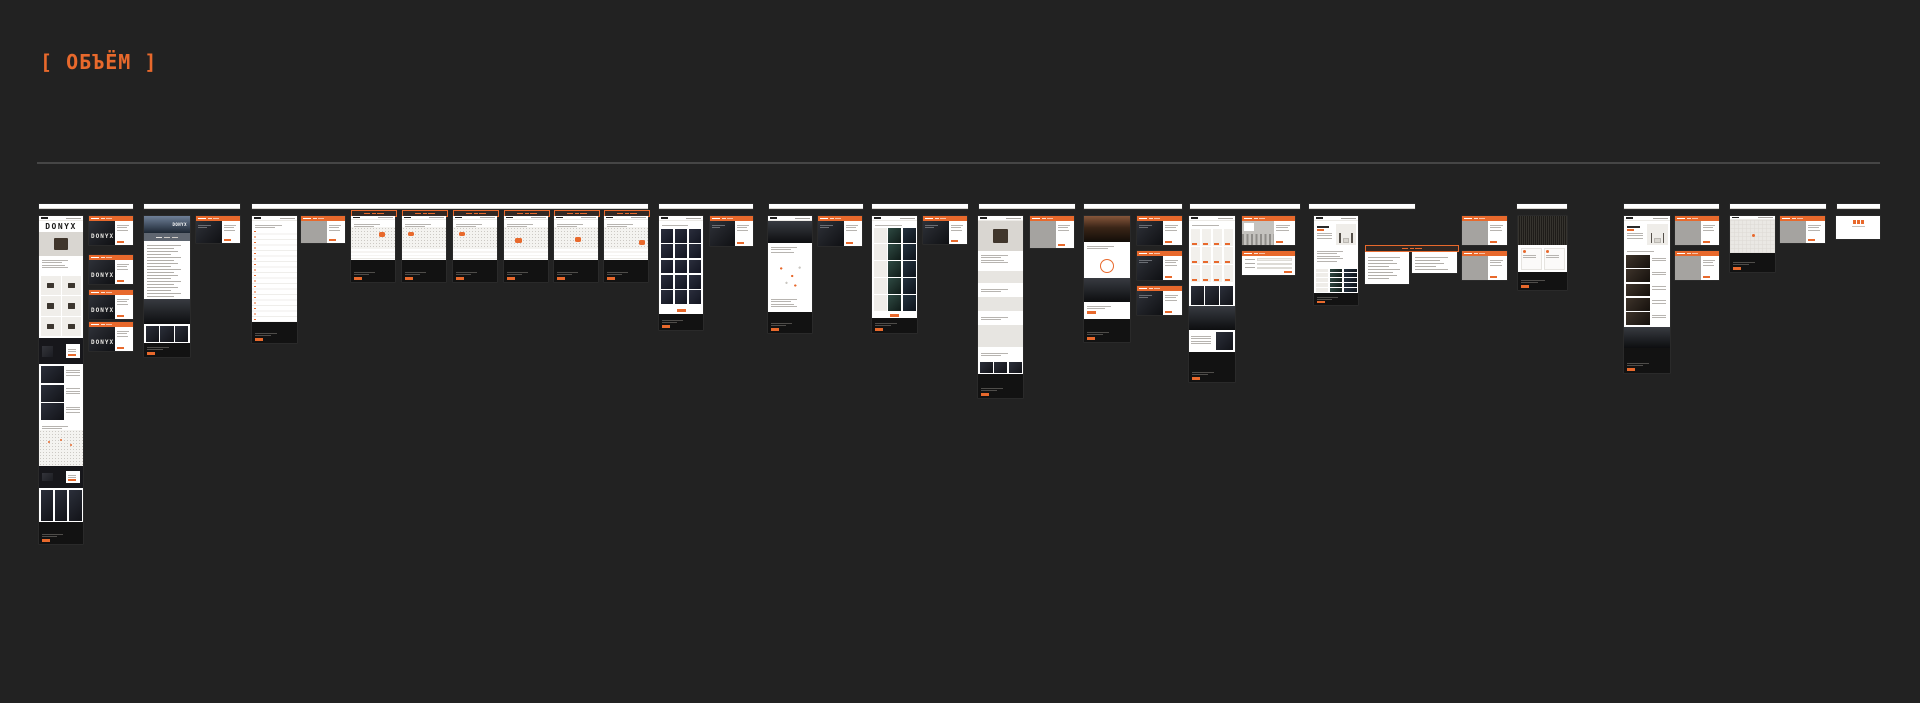 Image resolution: width=1920 pixels, height=703 pixels. What do you see at coordinates (1107, 310) in the screenshot?
I see `text-button-section` at bounding box center [1107, 310].